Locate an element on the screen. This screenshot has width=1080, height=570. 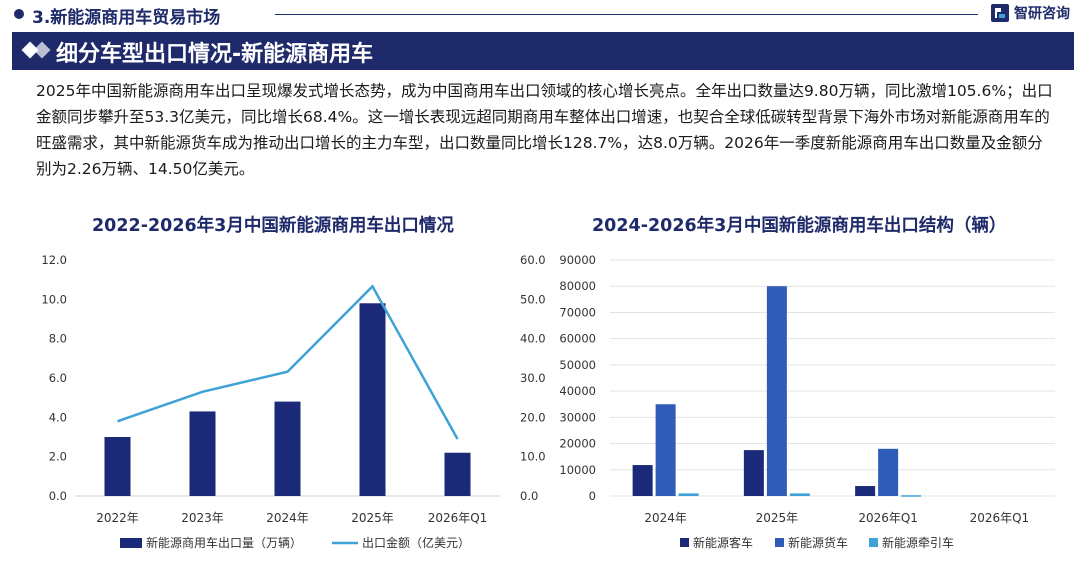
header-rule is located at coordinates (626, 14).